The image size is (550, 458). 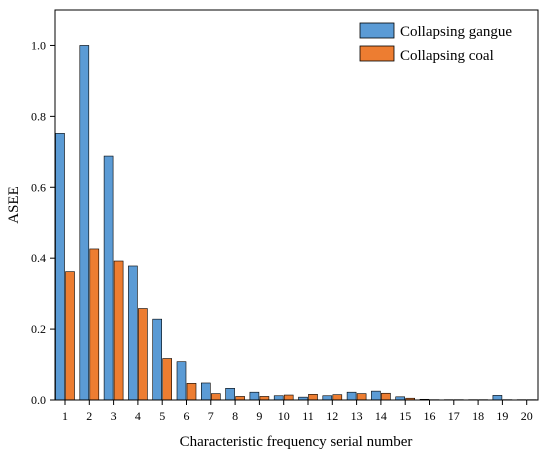 I want to click on x-tick-label: 9, so click(x=259, y=416).